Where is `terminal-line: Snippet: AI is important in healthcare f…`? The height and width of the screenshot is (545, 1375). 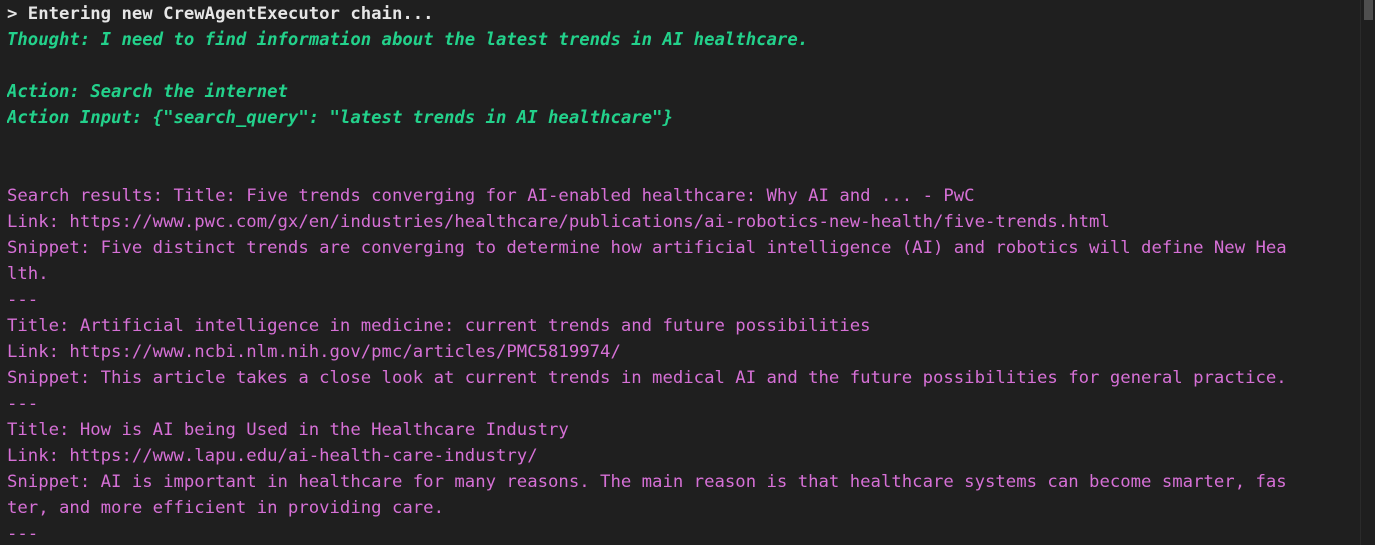
terminal-line: Snippet: AI is important in healthcare f… is located at coordinates (647, 482).